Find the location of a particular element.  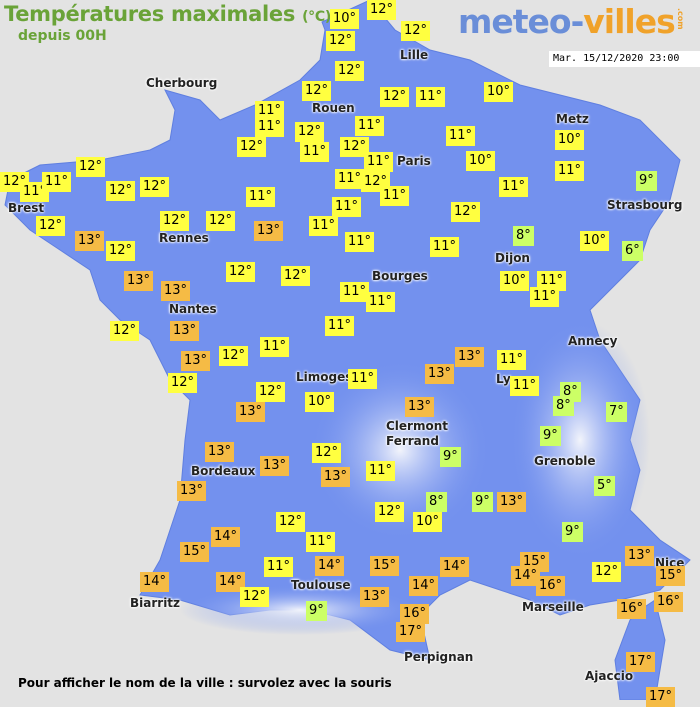

city-label: Metz is located at coordinates (572, 119).